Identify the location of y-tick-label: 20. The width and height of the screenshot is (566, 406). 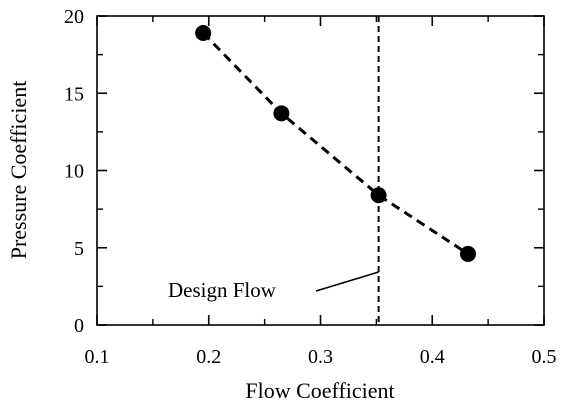
(74, 17).